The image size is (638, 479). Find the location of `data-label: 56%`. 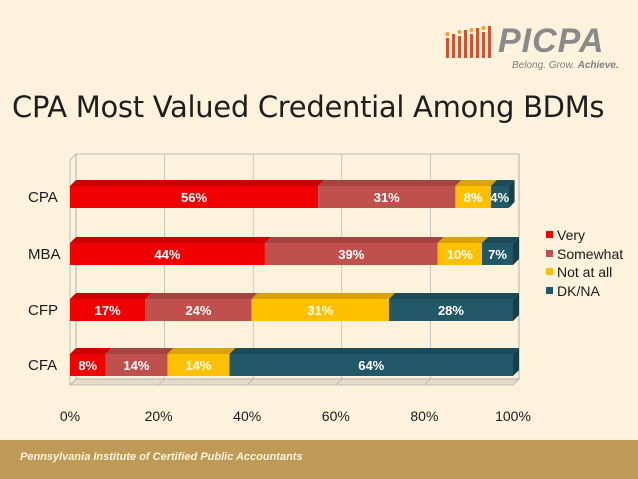

data-label: 56% is located at coordinates (194, 197).